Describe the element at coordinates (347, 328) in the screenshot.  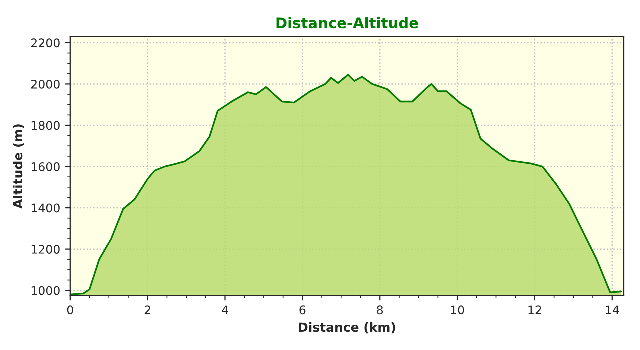
I see `x-axis-title: Distance (km)` at that location.